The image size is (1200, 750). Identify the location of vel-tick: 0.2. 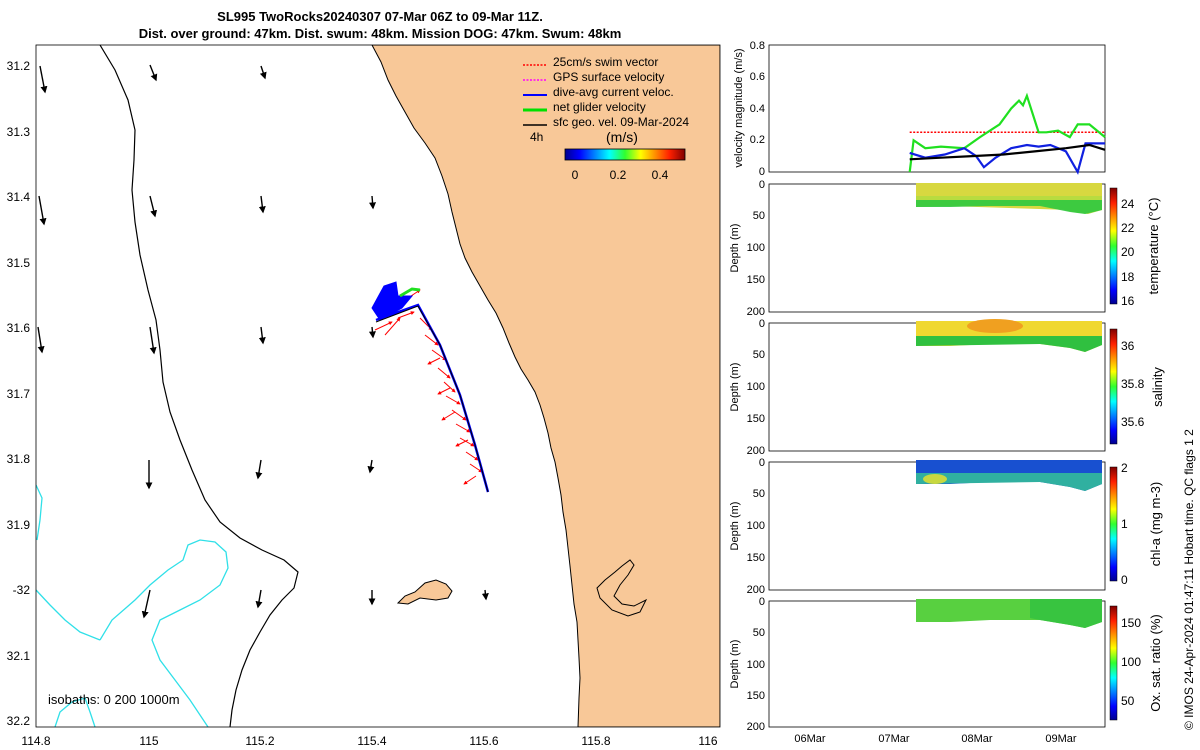
(757, 140).